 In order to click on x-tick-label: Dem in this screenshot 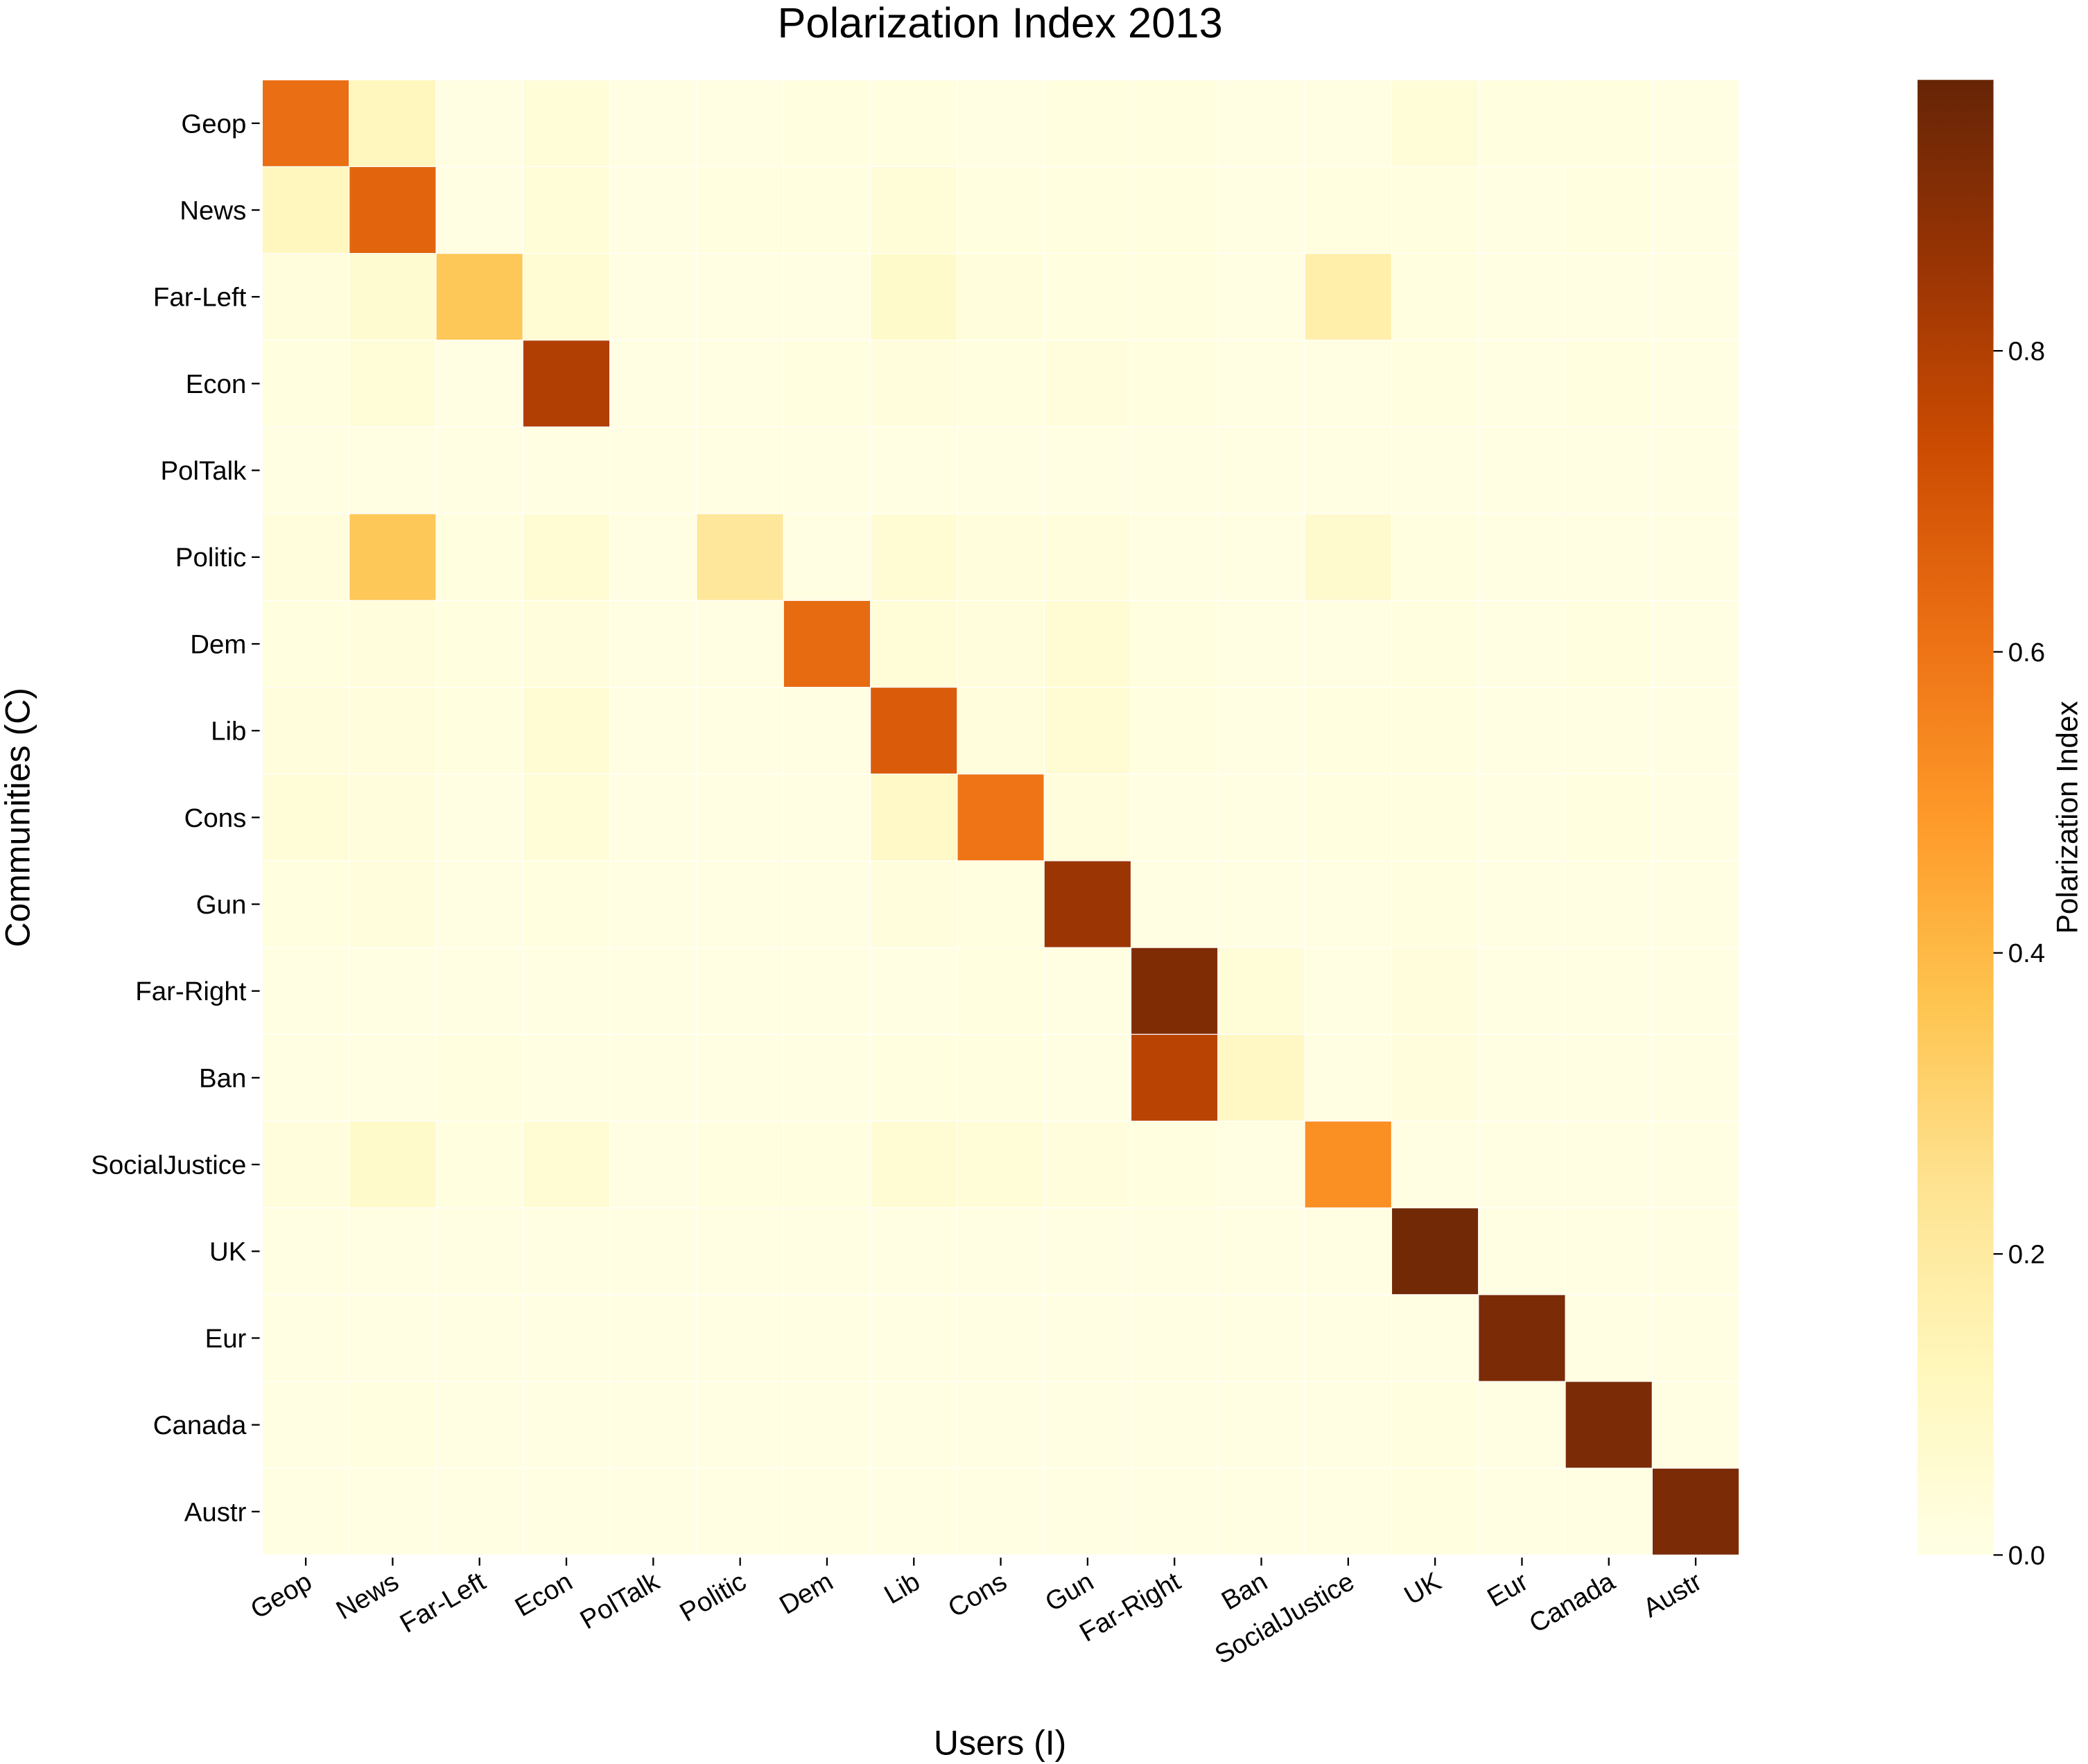, I will do `click(806, 1594)`.